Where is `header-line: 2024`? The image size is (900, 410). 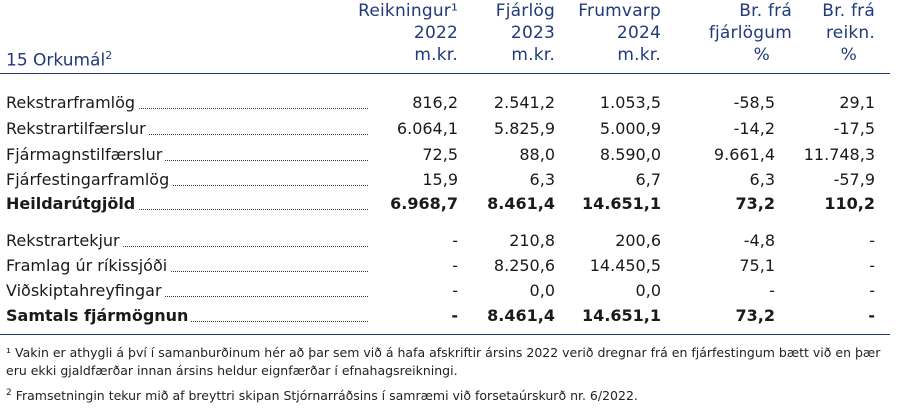
header-line: 2024 is located at coordinates (638, 33).